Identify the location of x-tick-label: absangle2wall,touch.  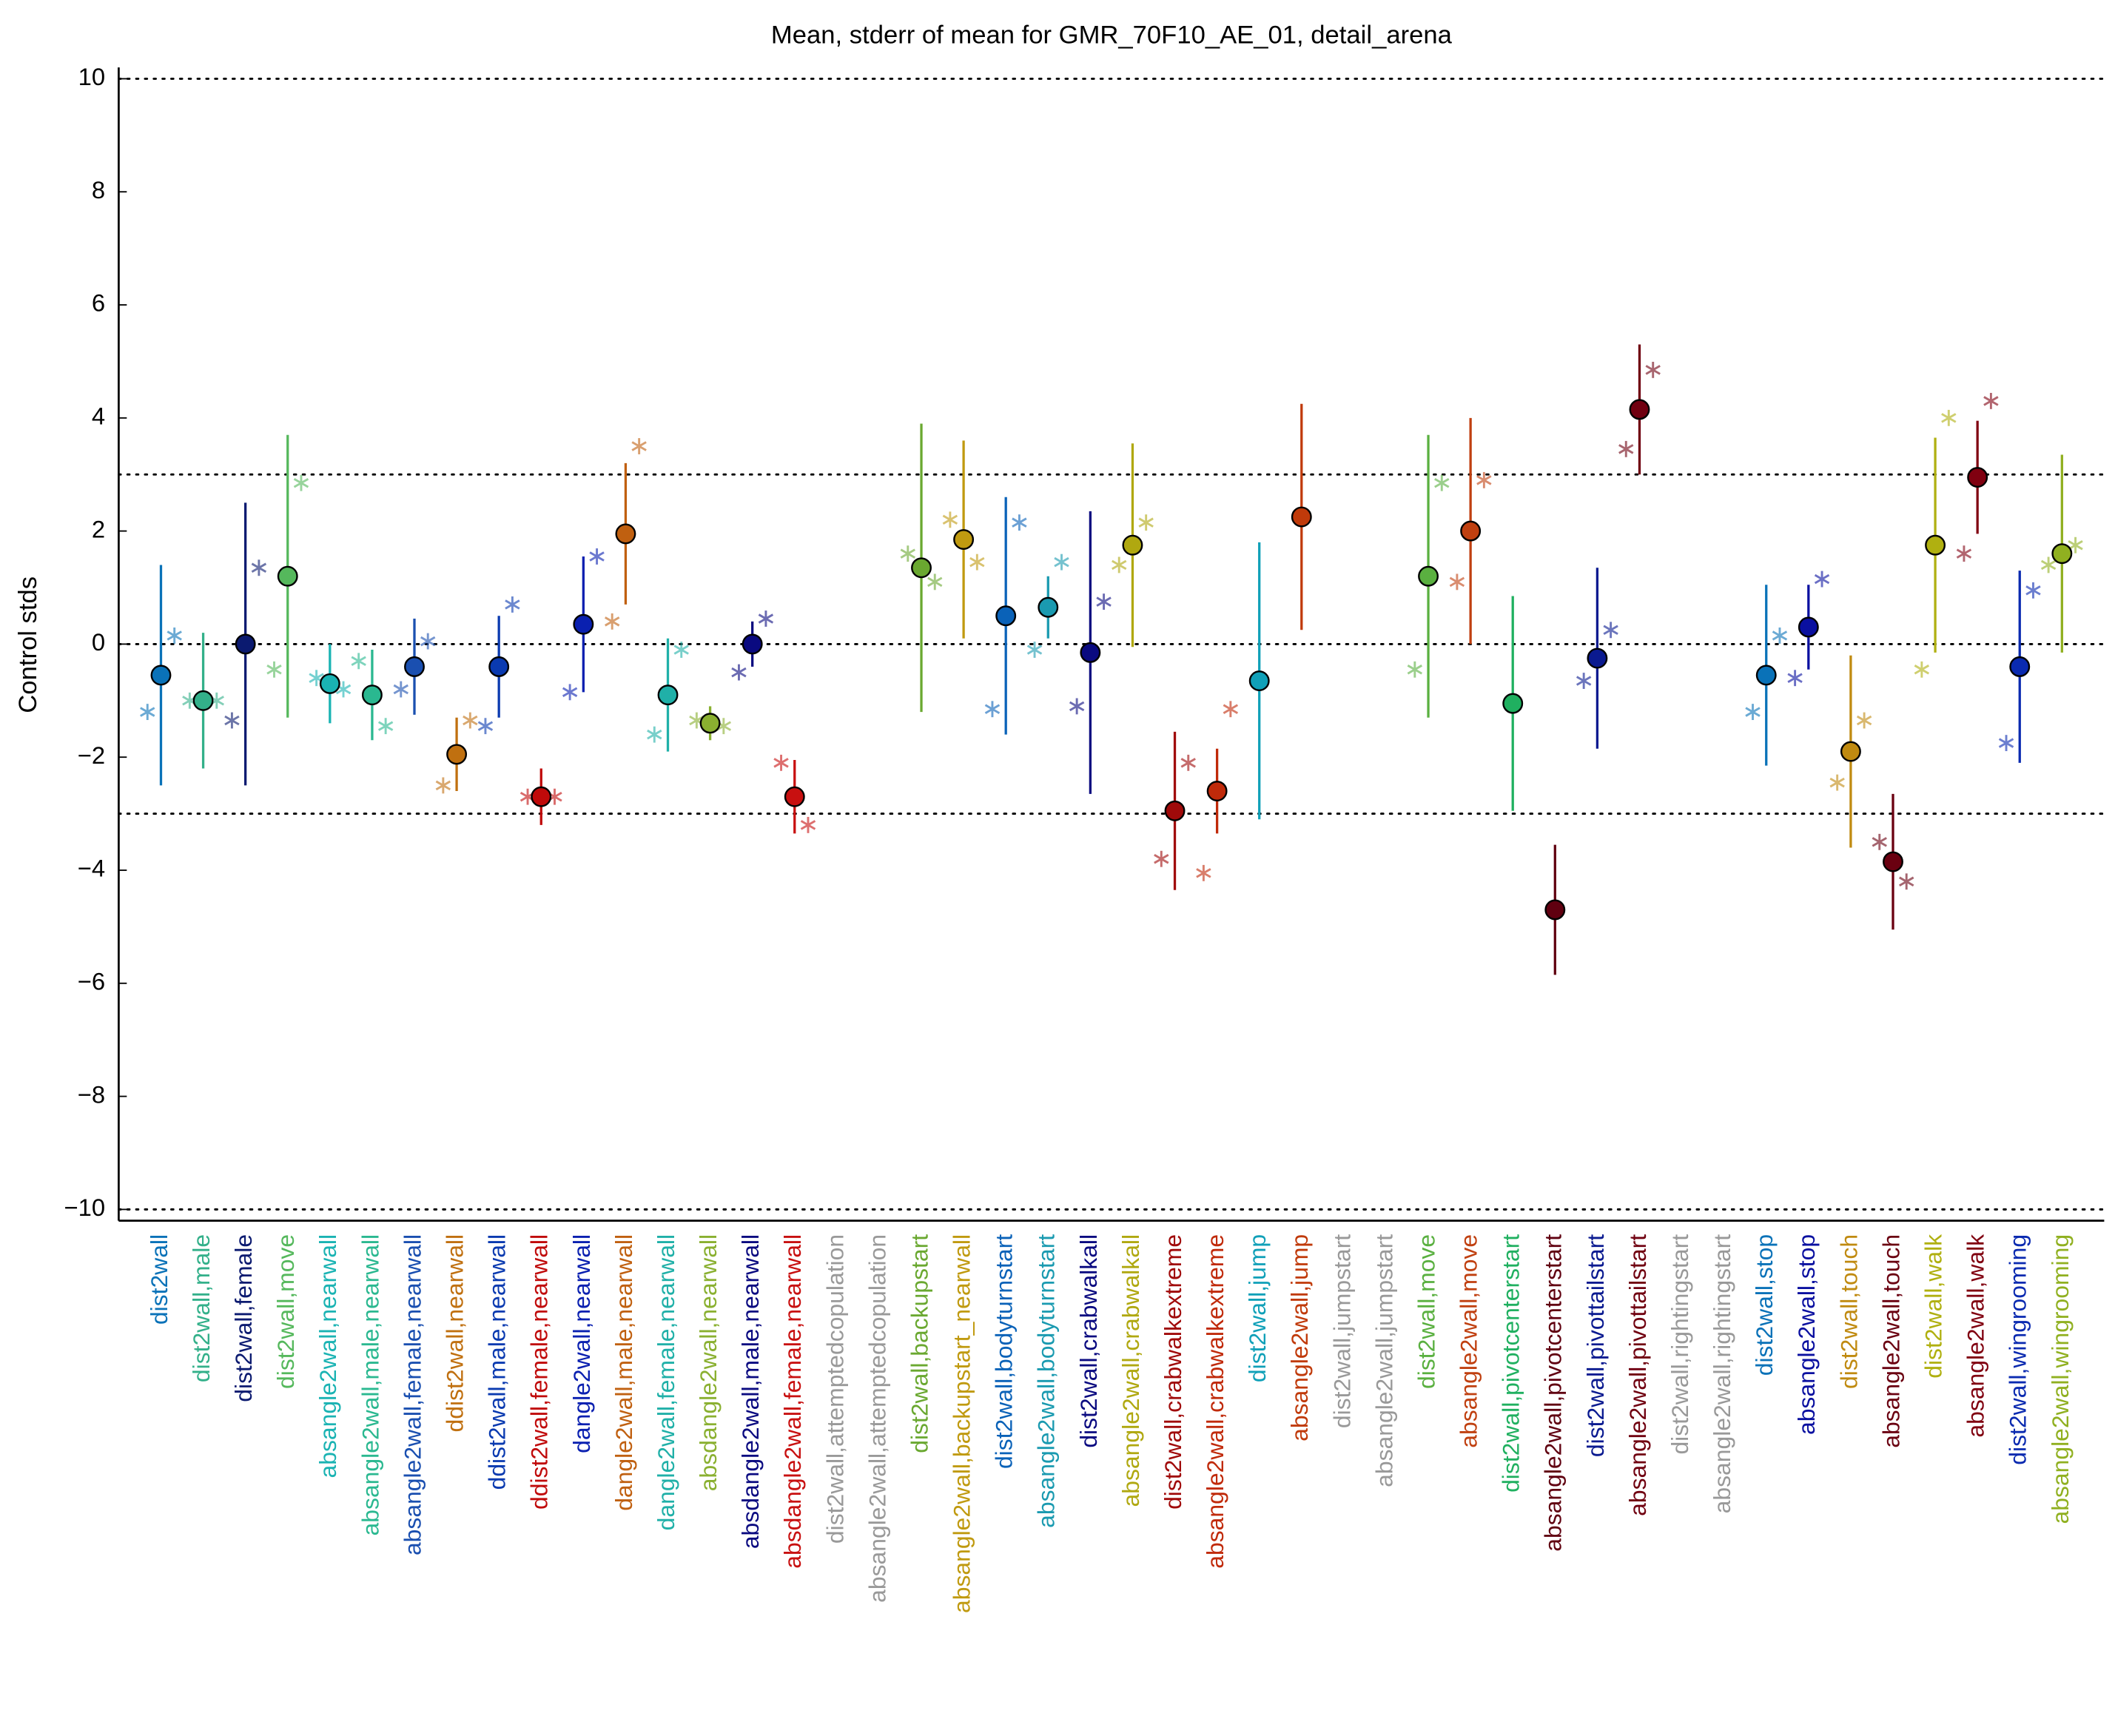
(1890, 1341).